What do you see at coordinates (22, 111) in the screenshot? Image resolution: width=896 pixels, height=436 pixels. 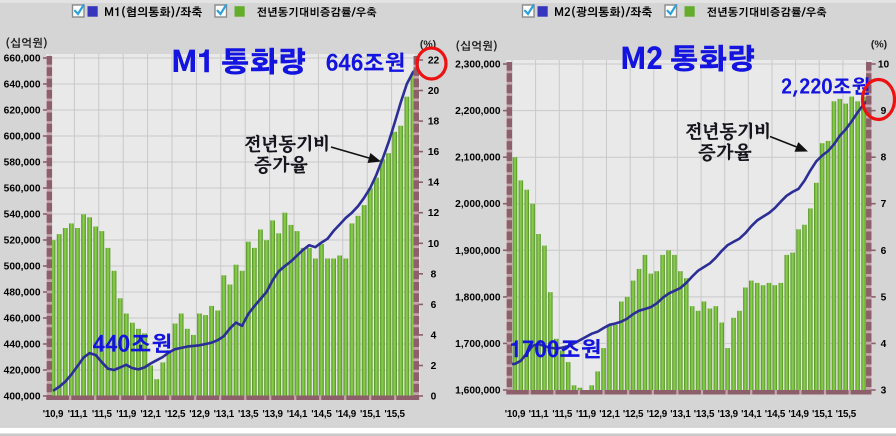 I see `svg-text: 620,000` at bounding box center [22, 111].